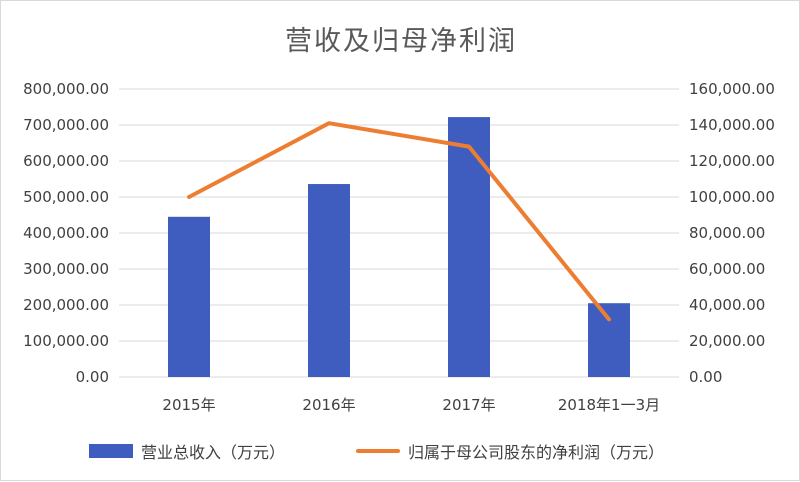 This screenshot has width=800, height=482. Describe the element at coordinates (732, 161) in the screenshot. I see `right-tick-label: 120,000.00` at that location.